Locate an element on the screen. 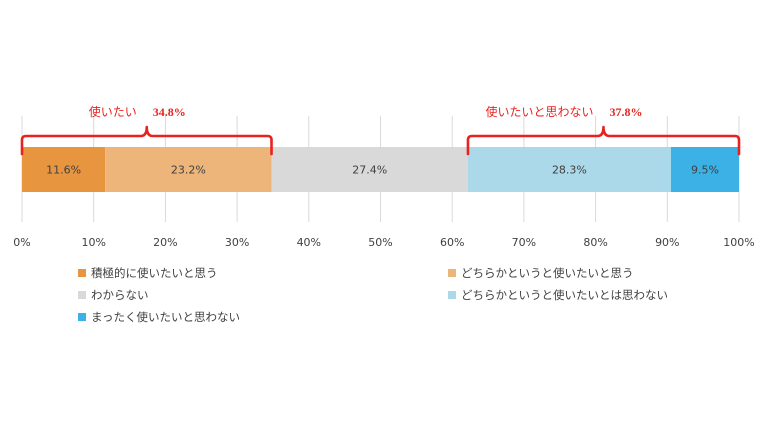 This screenshot has width=768, height=432. bar-data-label: 11.6% is located at coordinates (63, 170).